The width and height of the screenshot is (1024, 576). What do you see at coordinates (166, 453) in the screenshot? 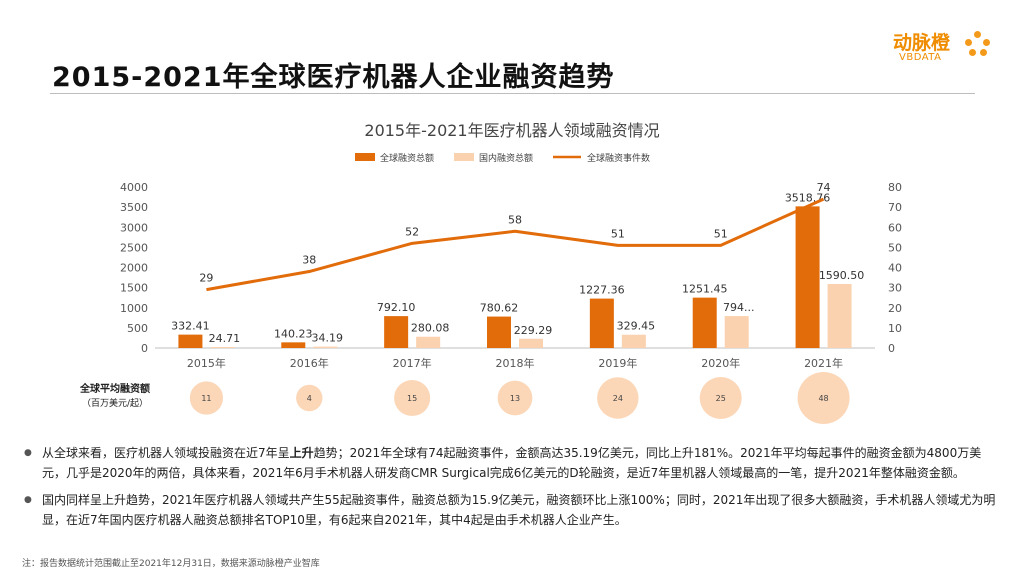
I see `bullet-global-text-1: 从全球来看，医疗机器人领域投融资在近7年呈` at bounding box center [166, 453].